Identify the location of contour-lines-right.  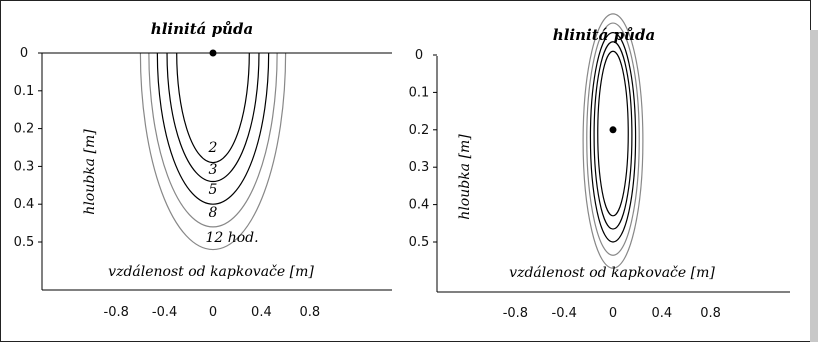
(613, 141).